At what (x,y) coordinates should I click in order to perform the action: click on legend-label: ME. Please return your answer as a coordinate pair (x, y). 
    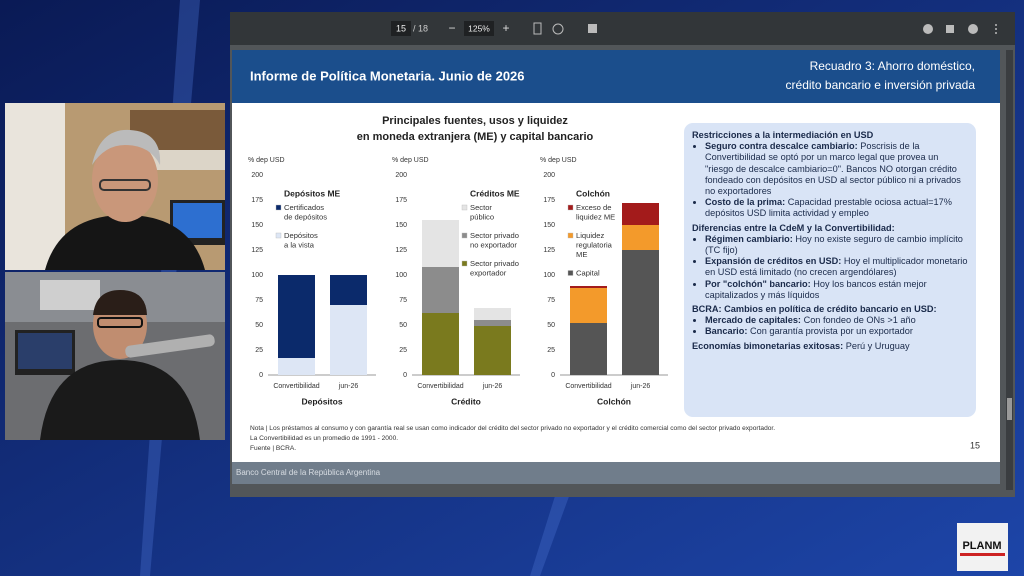
    Looking at the image, I should click on (581, 254).